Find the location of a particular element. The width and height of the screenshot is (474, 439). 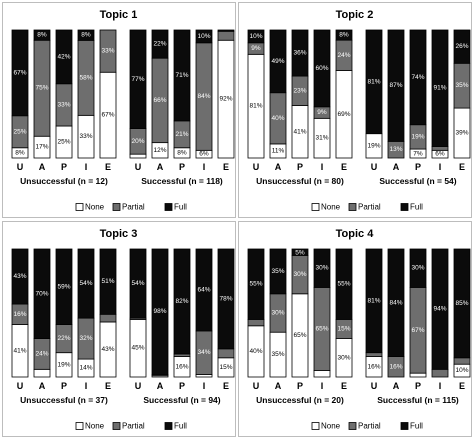

data-label: 85% is located at coordinates (461, 303).